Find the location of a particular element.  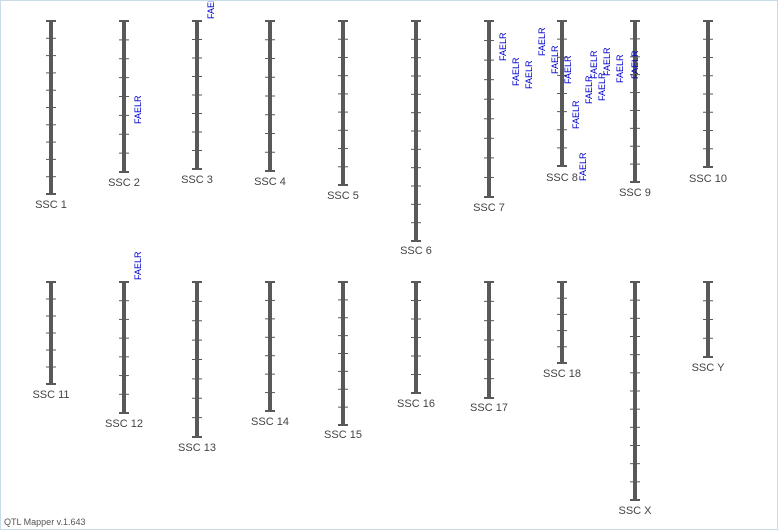

chromosome-label: SSC 15 is located at coordinates (343, 435).